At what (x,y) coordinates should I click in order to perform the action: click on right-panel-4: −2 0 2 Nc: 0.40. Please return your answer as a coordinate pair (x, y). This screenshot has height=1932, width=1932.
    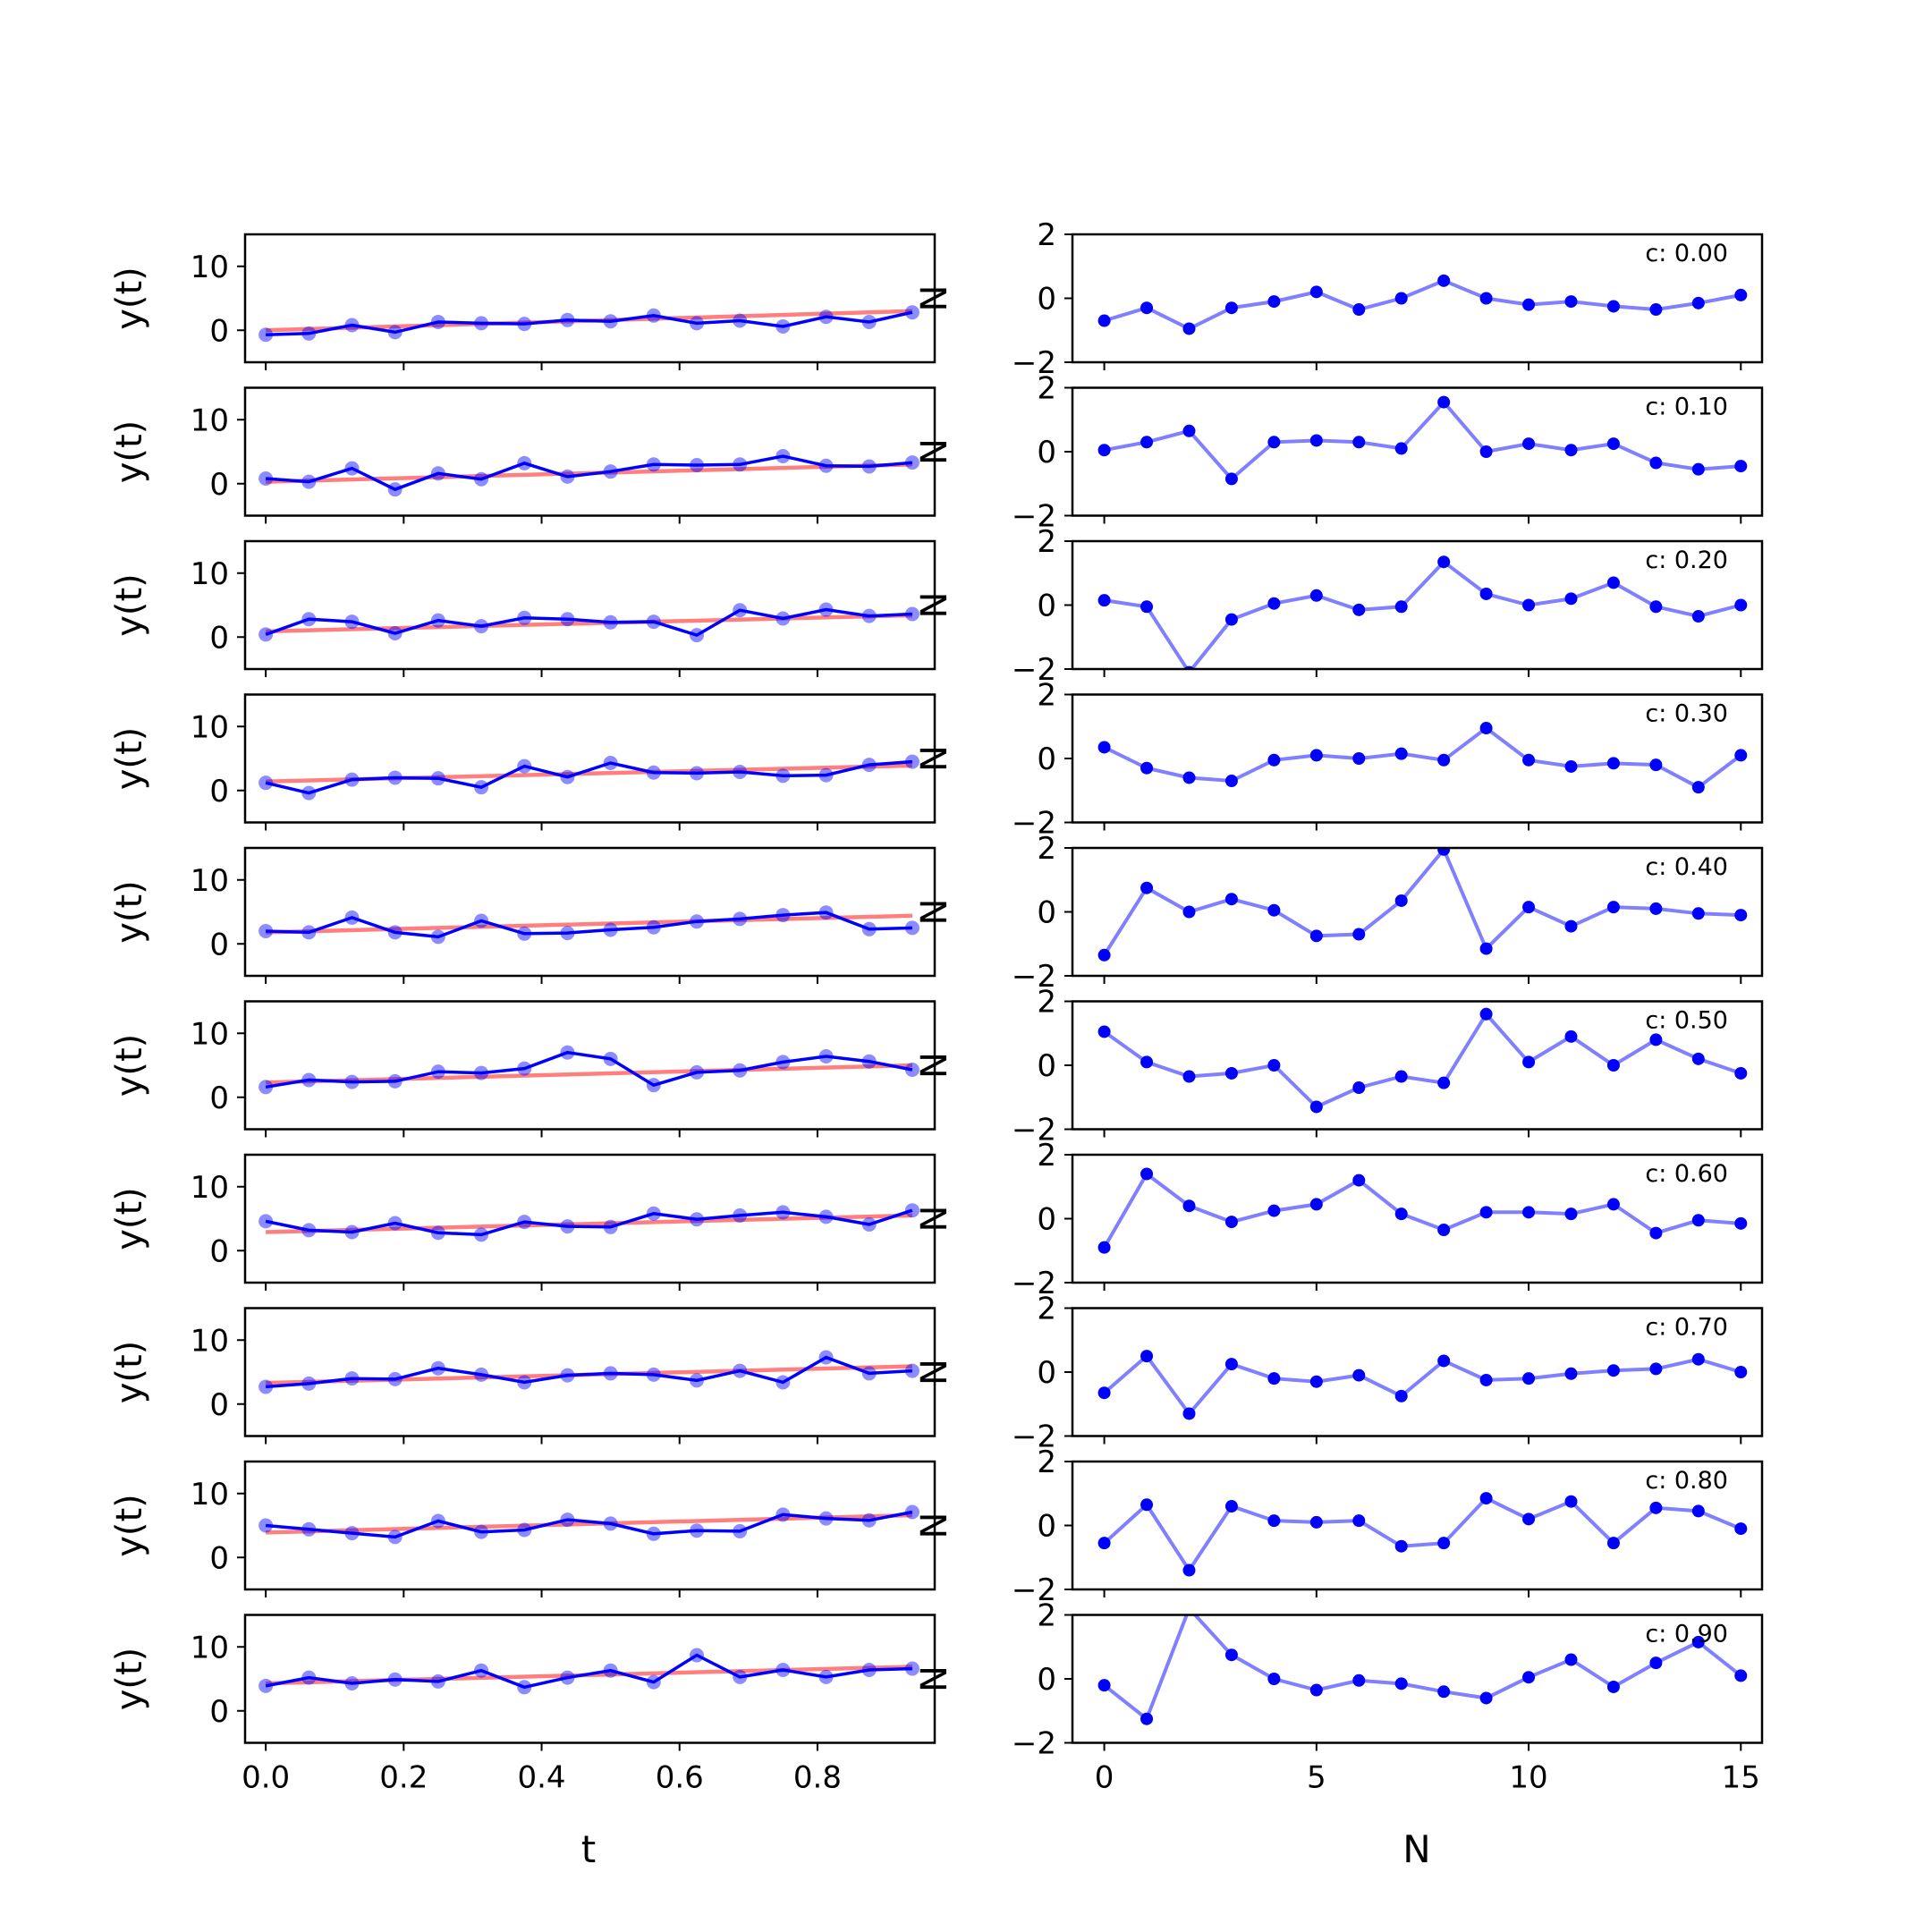
    Looking at the image, I should click on (1339, 913).